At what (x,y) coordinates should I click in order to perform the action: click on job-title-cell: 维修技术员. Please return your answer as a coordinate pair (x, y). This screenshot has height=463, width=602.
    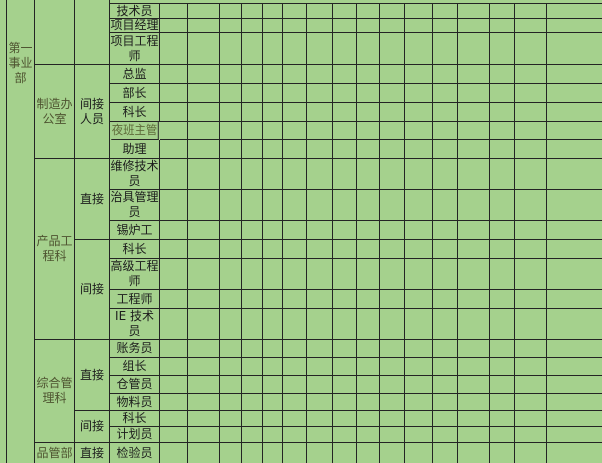
    Looking at the image, I should click on (135, 174).